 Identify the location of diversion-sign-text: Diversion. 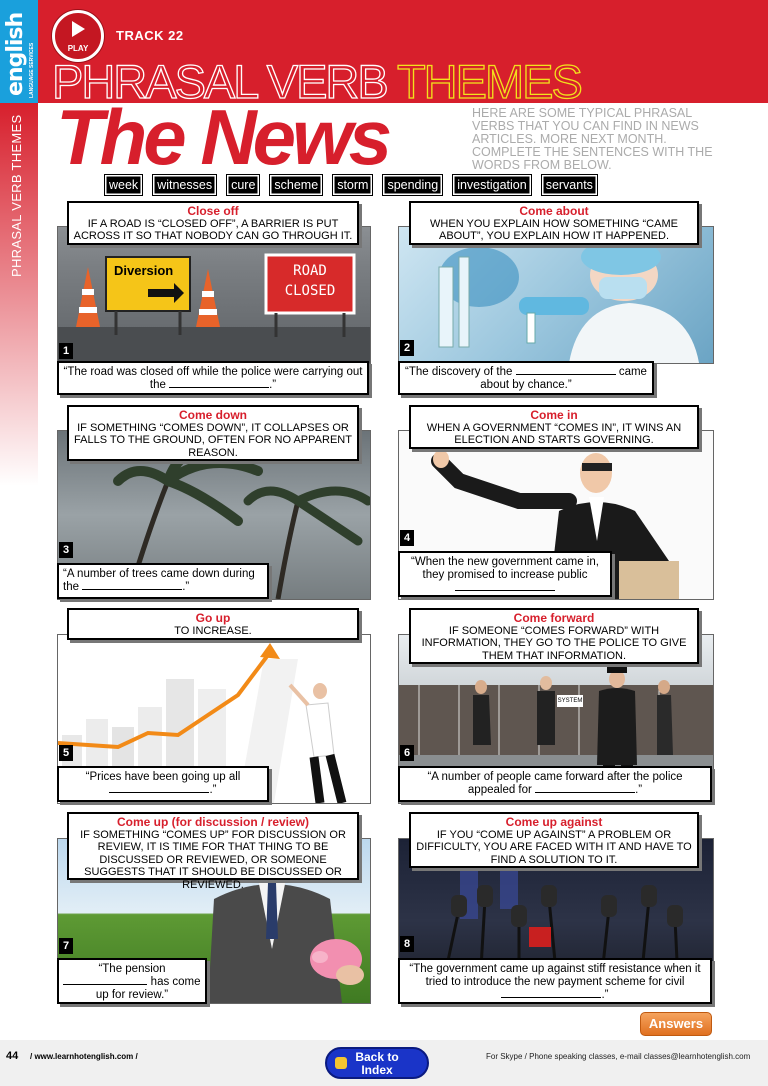
(144, 270).